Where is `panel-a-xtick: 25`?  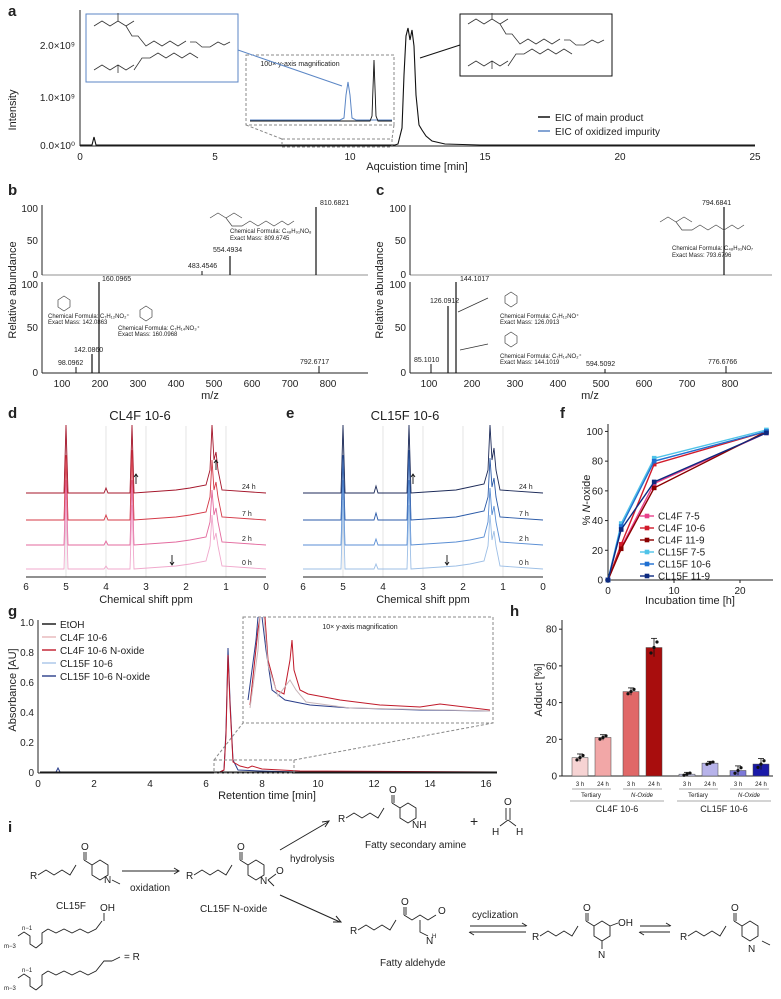 panel-a-xtick: 25 is located at coordinates (755, 157).